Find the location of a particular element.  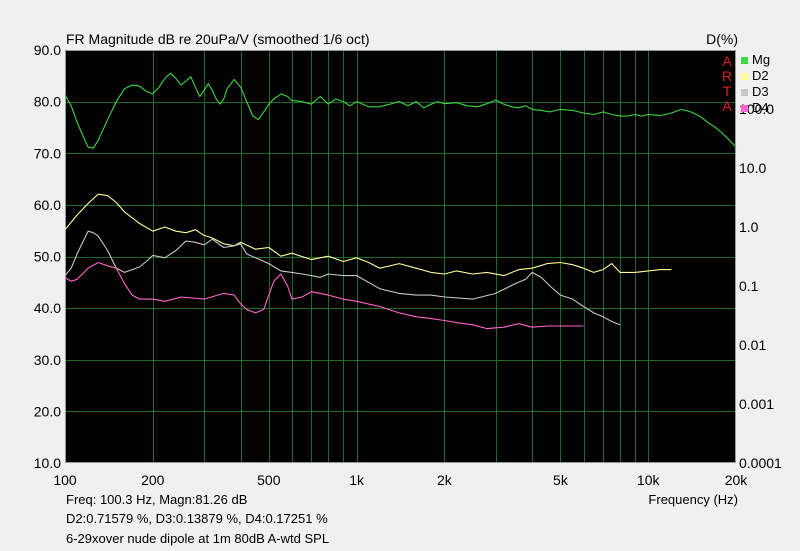

legend-label-d2: D2 is located at coordinates (760, 75).